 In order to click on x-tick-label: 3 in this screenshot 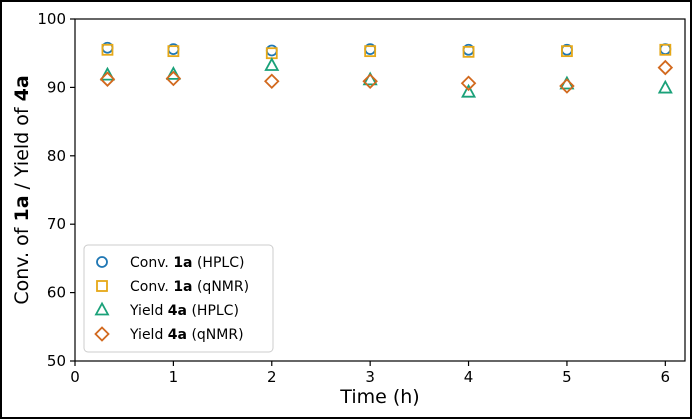, I will do `click(370, 377)`.